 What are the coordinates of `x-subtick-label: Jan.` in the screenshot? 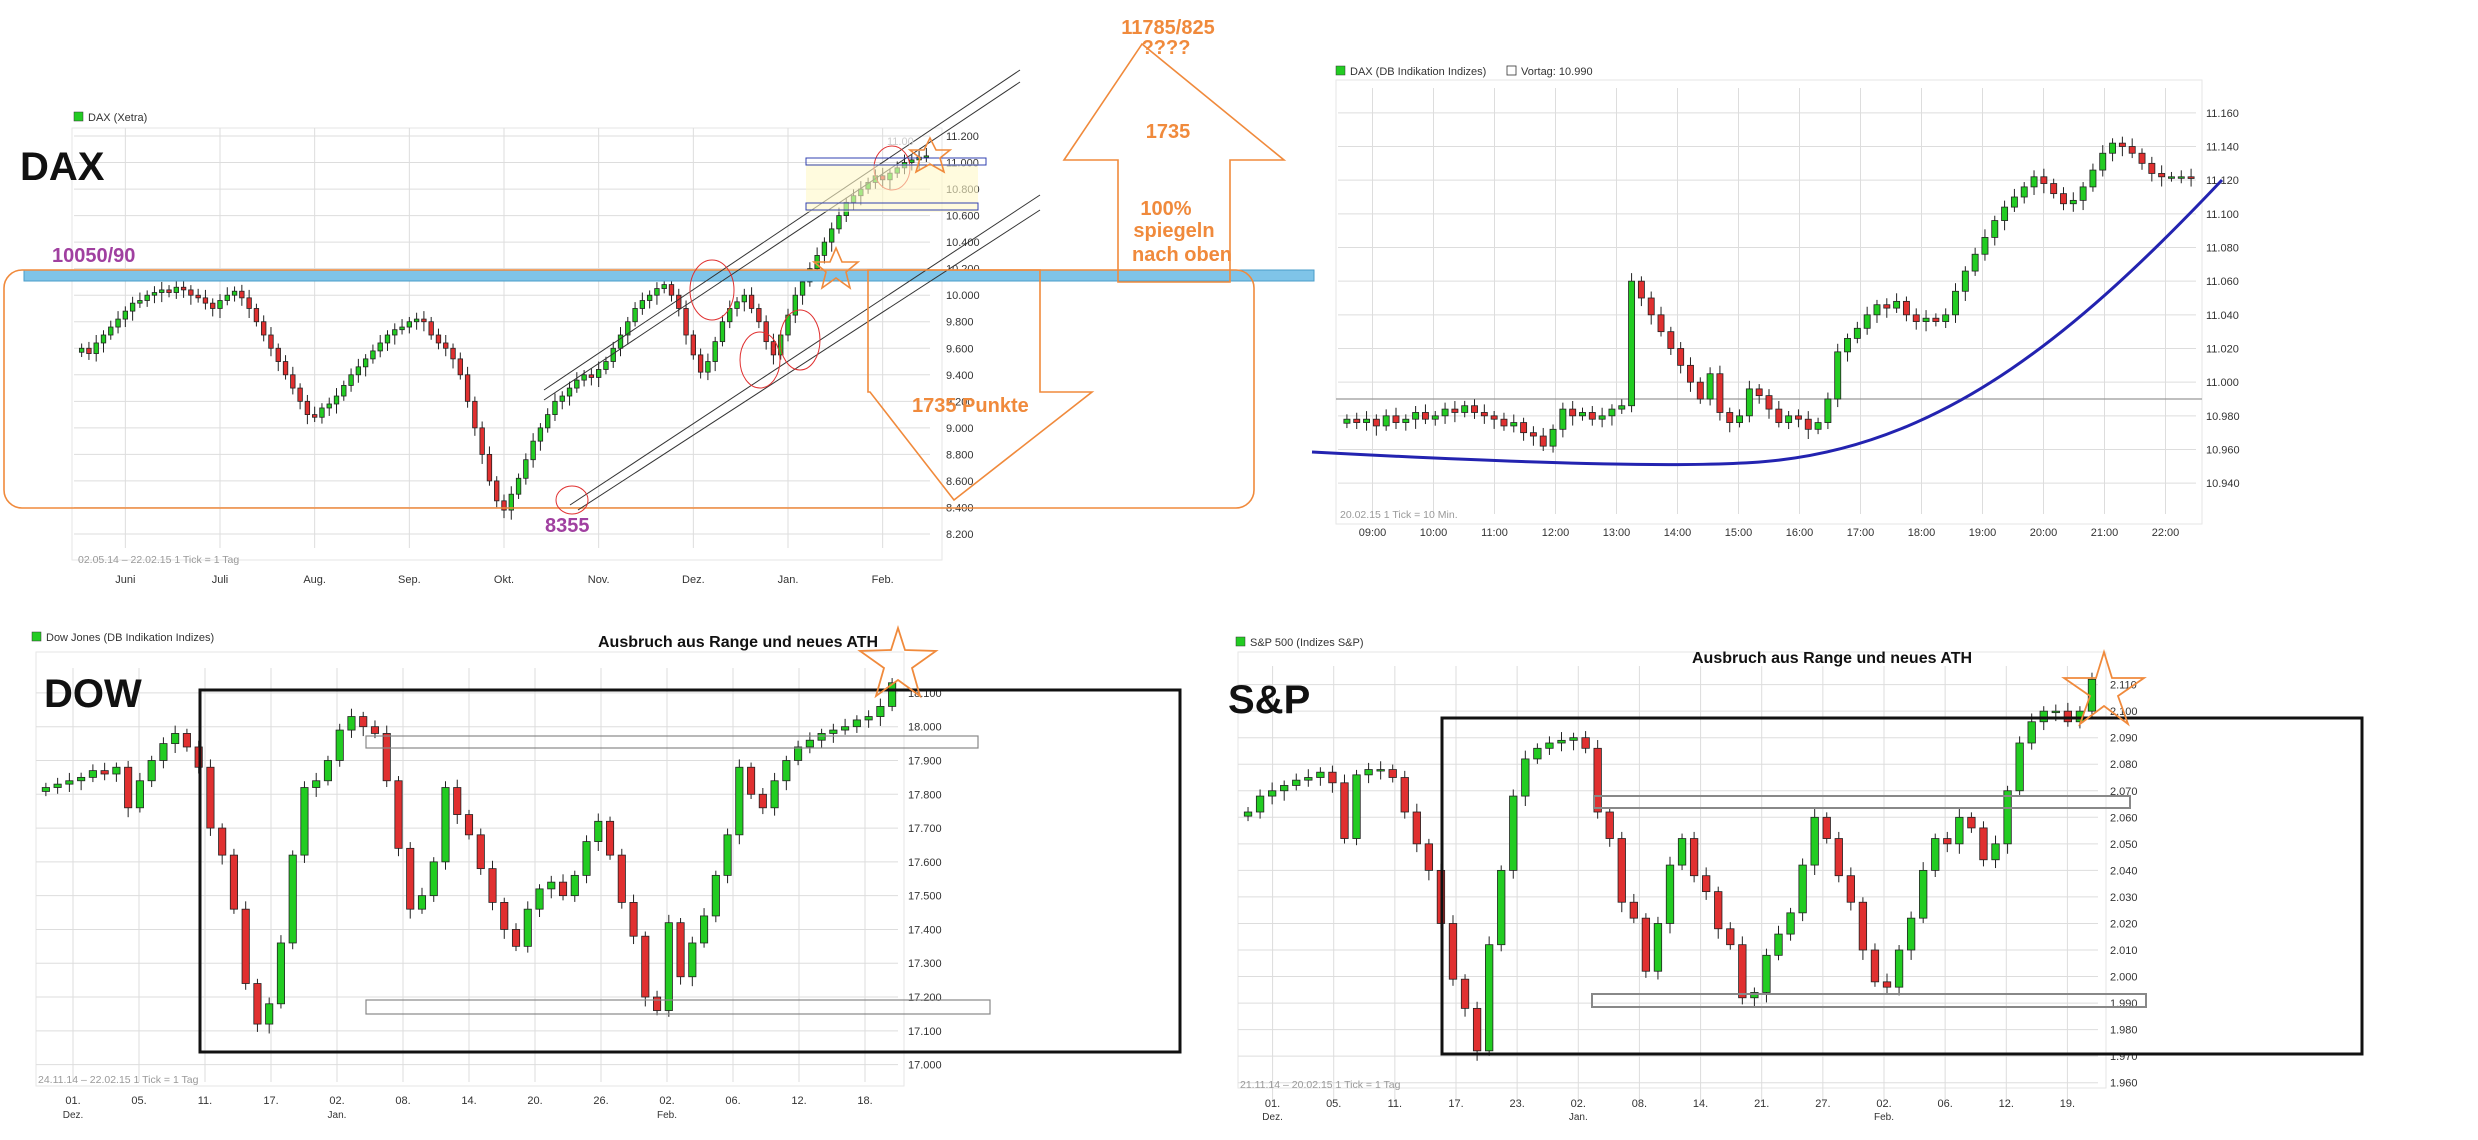 It's located at (1578, 1117).